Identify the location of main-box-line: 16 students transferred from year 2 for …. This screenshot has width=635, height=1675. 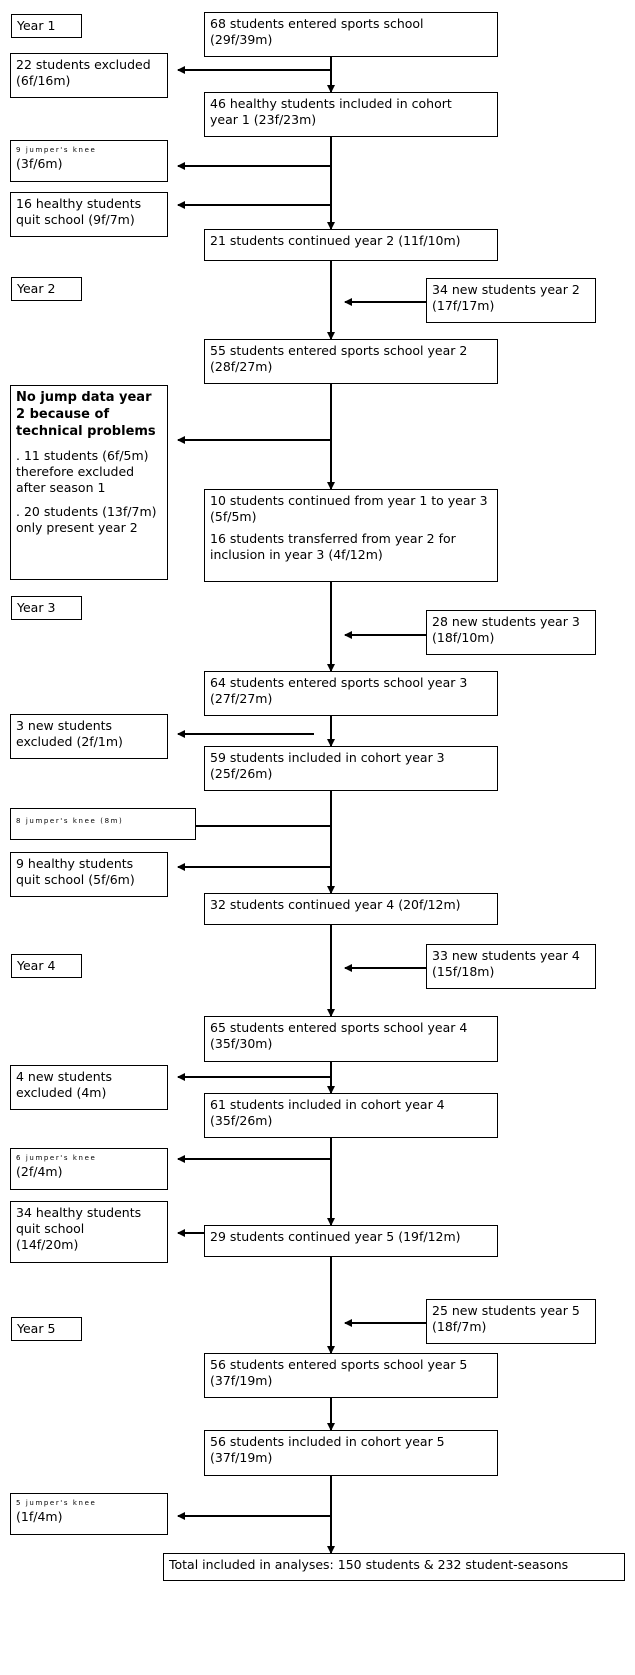
(333, 546).